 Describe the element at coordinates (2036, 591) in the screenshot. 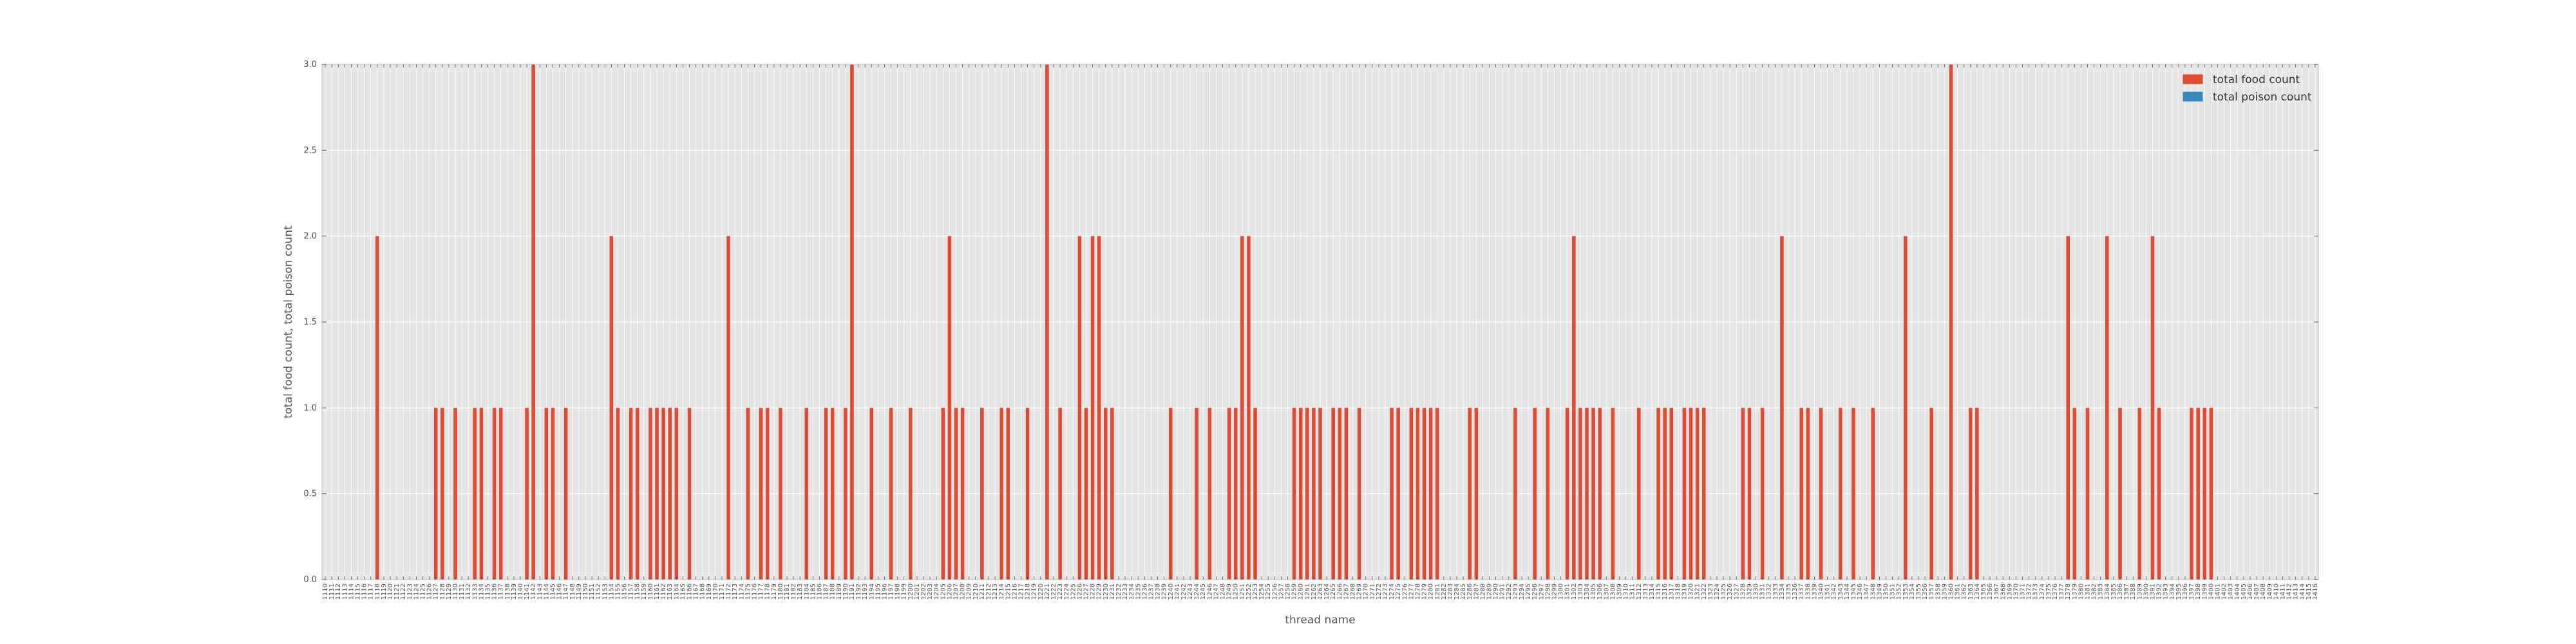

I see `x-tick-label: 1373` at that location.